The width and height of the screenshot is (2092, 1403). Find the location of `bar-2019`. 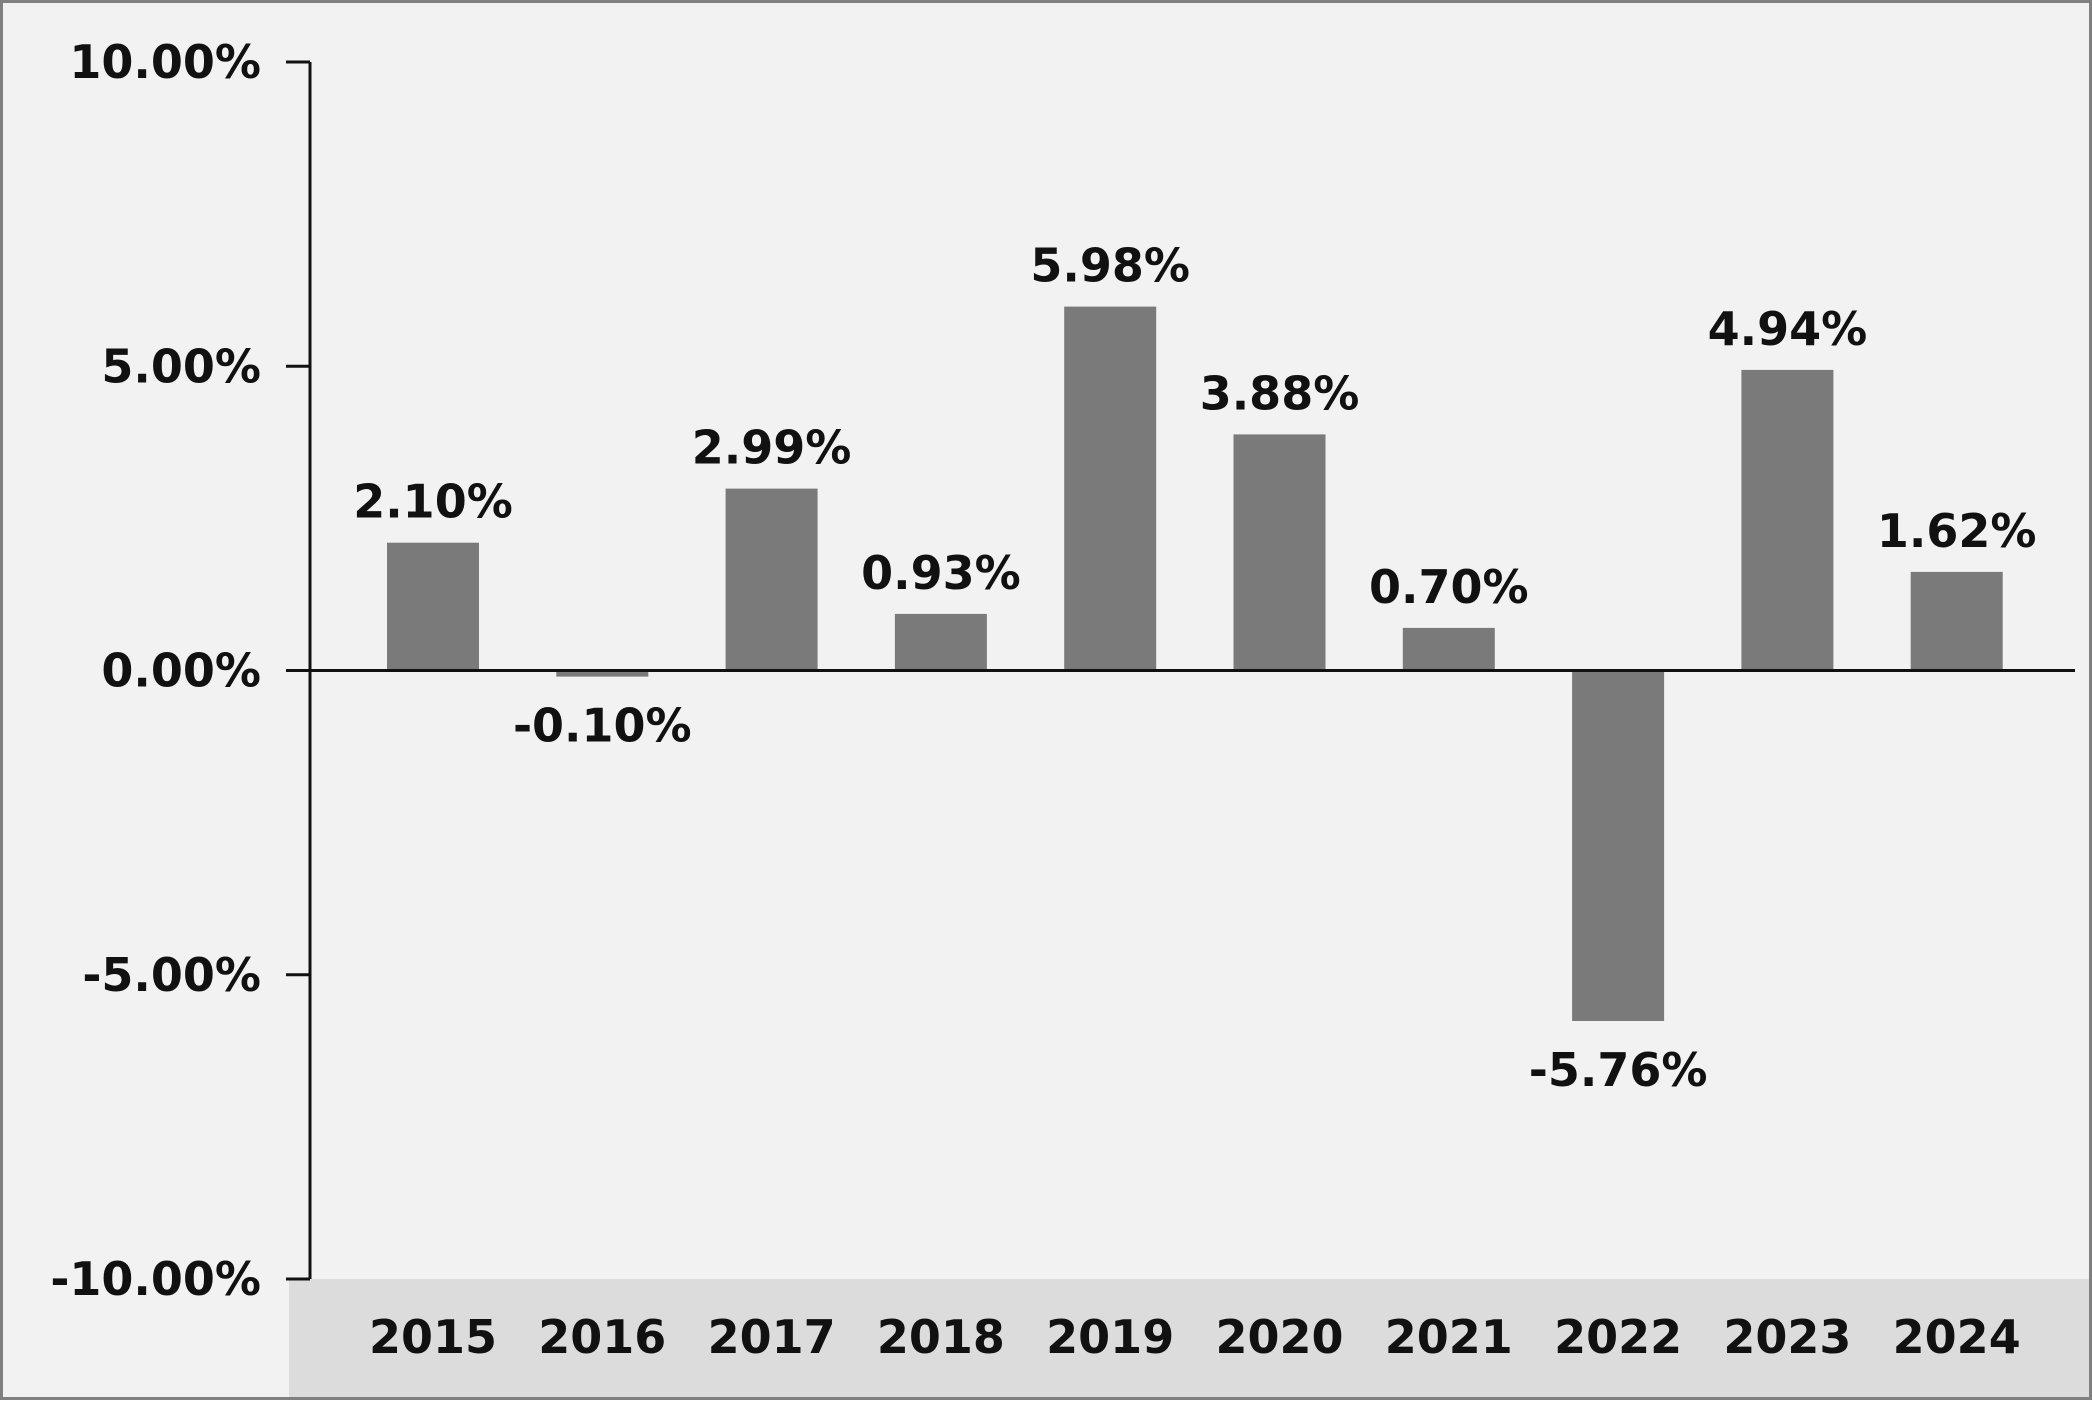

bar-2019 is located at coordinates (1110, 488).